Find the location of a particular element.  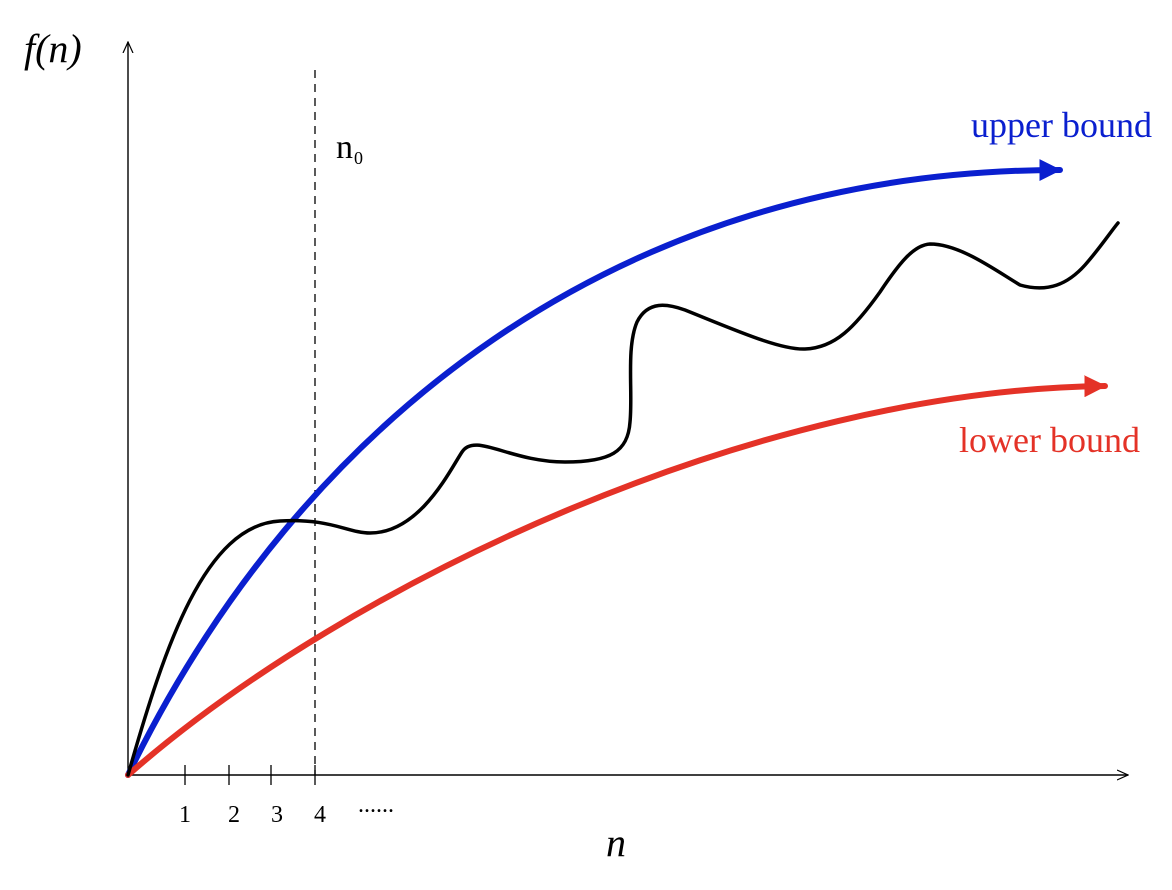

tick-label-2: 2 is located at coordinates (234, 815).